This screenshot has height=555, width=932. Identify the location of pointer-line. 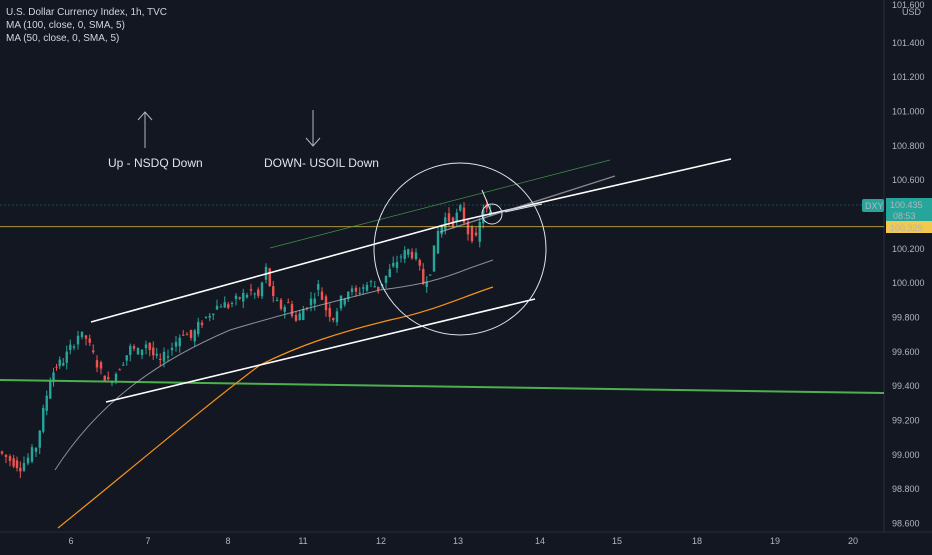
(487, 202).